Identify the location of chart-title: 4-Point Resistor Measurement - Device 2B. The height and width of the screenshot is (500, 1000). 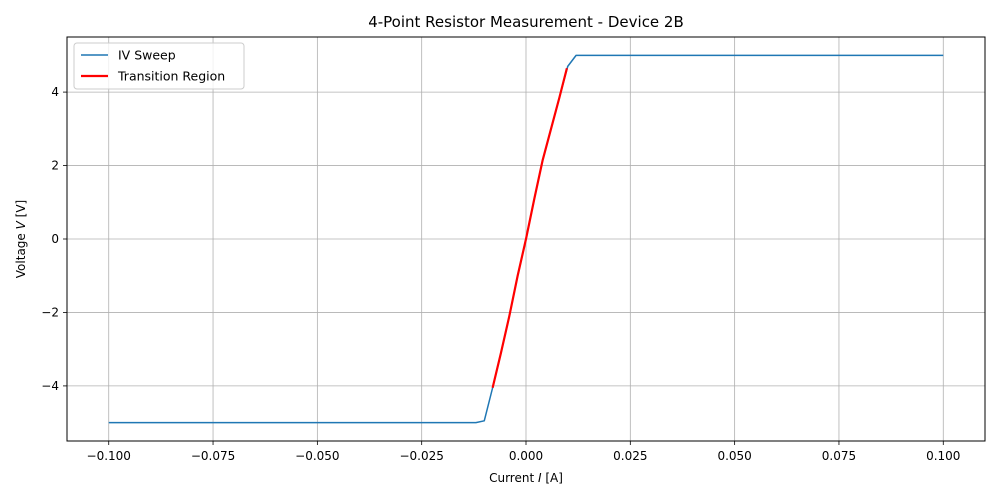
(526, 22).